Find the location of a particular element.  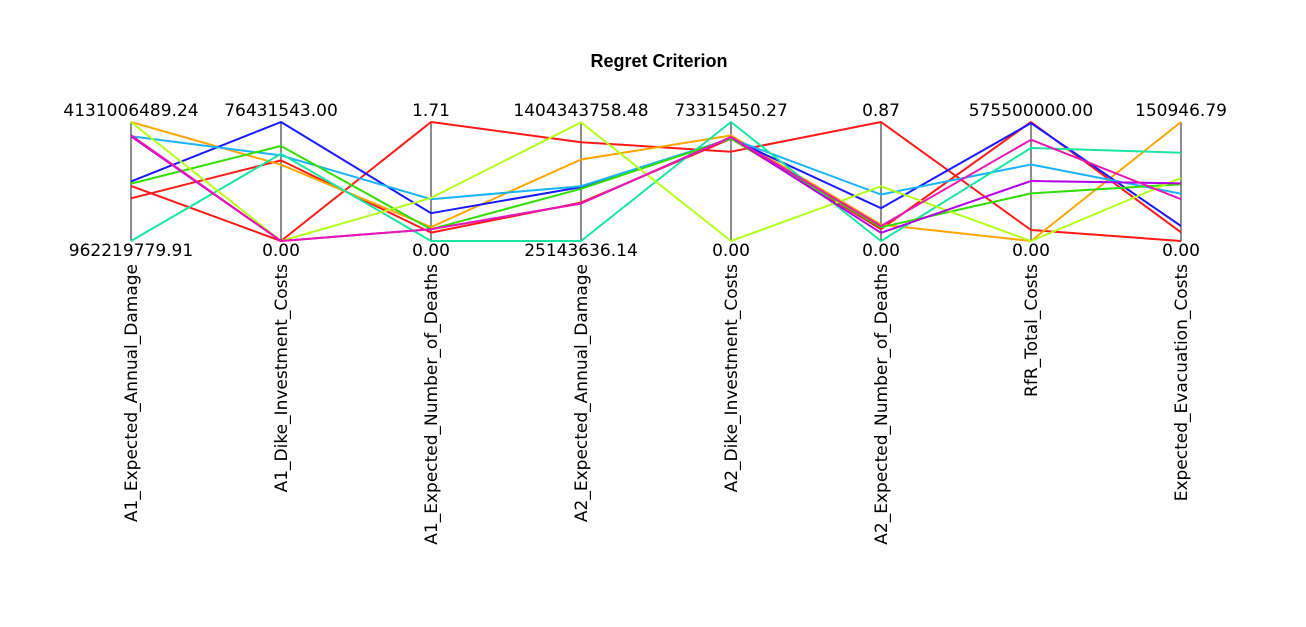

axis-label: Expected_Evacuation_Costs is located at coordinates (1182, 382).